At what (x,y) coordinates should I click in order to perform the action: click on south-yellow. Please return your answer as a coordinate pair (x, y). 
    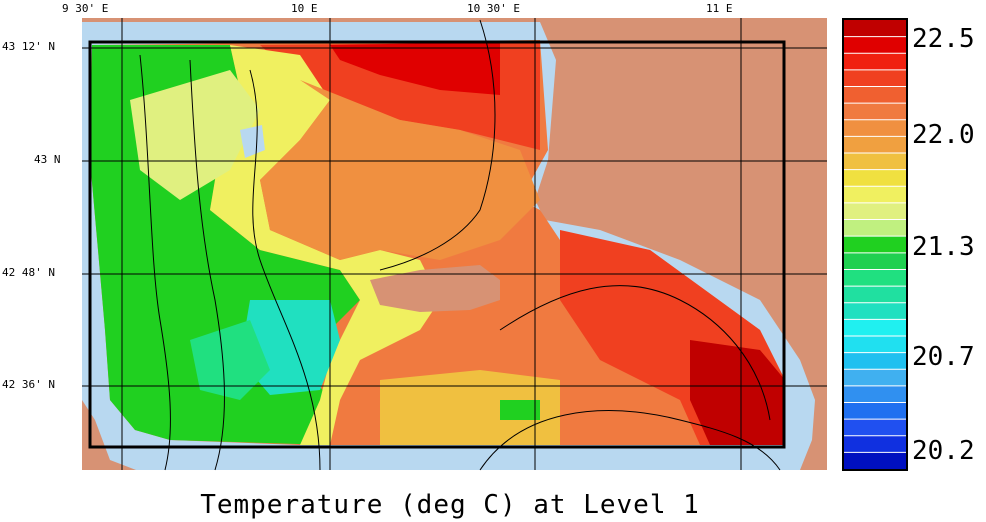
    Looking at the image, I should click on (470, 407).